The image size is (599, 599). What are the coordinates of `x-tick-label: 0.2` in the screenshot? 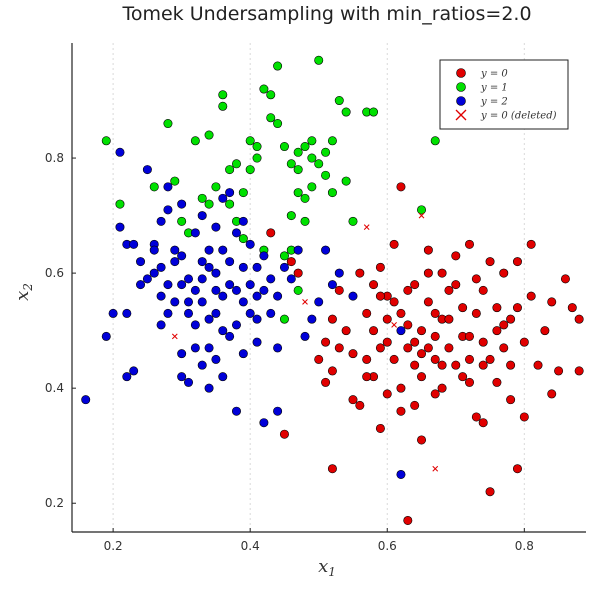 It's located at (113, 546).